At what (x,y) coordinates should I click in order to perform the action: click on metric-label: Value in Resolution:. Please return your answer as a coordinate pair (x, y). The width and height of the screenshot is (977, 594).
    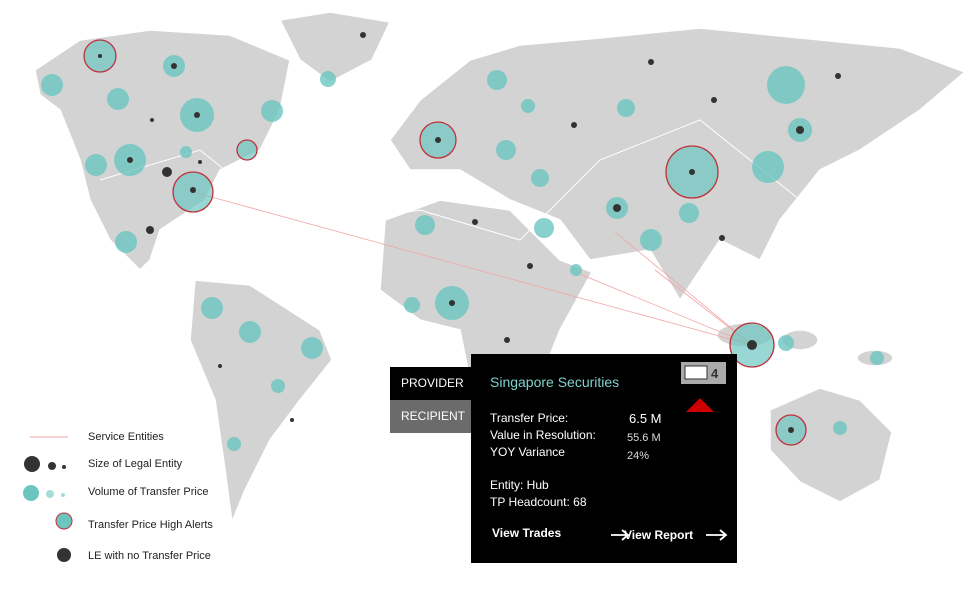
    Looking at the image, I should click on (543, 435).